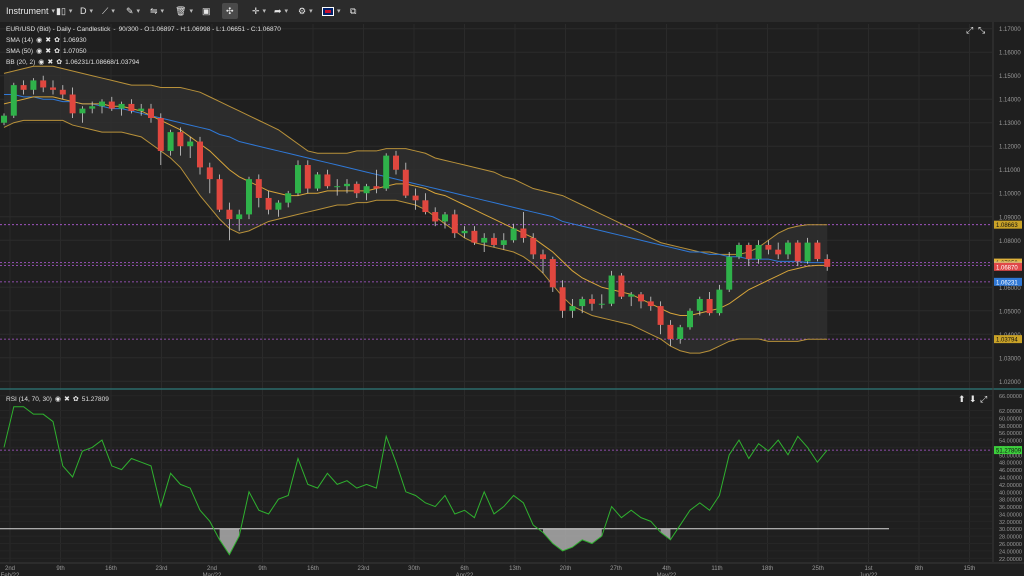  I want to click on fit-chart-button: ✣, so click(230, 11).